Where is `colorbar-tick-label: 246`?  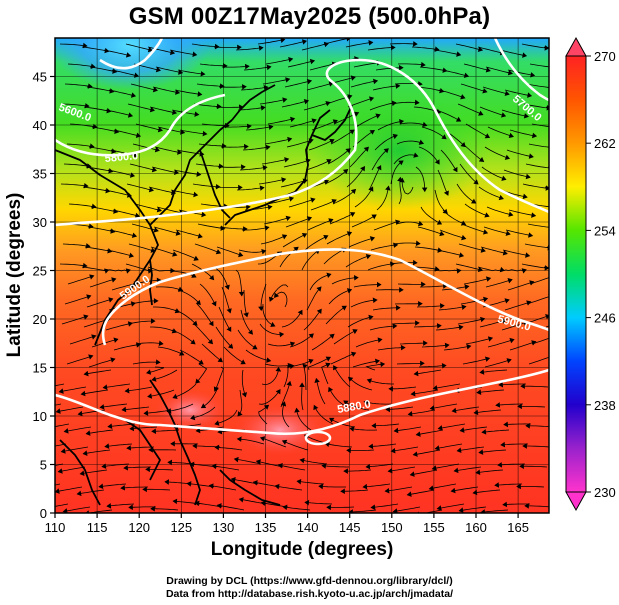 colorbar-tick-label: 246 is located at coordinates (605, 318).